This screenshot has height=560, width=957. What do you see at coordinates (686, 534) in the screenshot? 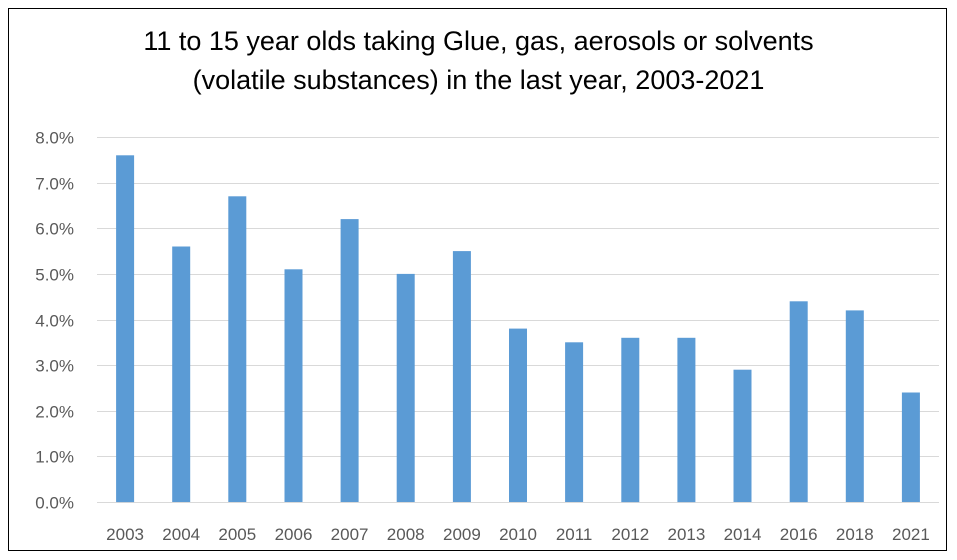
I see `x-tick-label: 2013` at bounding box center [686, 534].